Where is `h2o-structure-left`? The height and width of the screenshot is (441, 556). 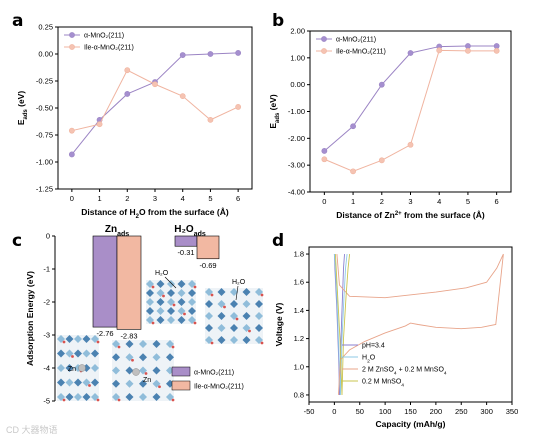
h2o-structure-left is located at coordinates (171, 302).